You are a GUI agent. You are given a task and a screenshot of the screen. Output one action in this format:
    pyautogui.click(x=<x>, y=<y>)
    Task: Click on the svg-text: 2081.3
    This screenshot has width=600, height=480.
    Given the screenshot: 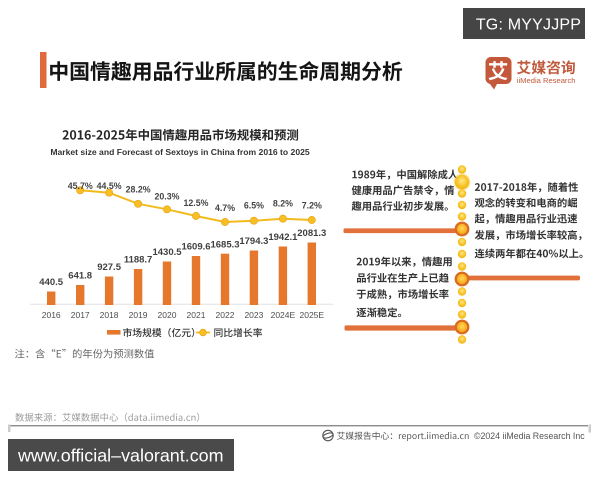 What is the action you would take?
    pyautogui.click(x=311, y=233)
    